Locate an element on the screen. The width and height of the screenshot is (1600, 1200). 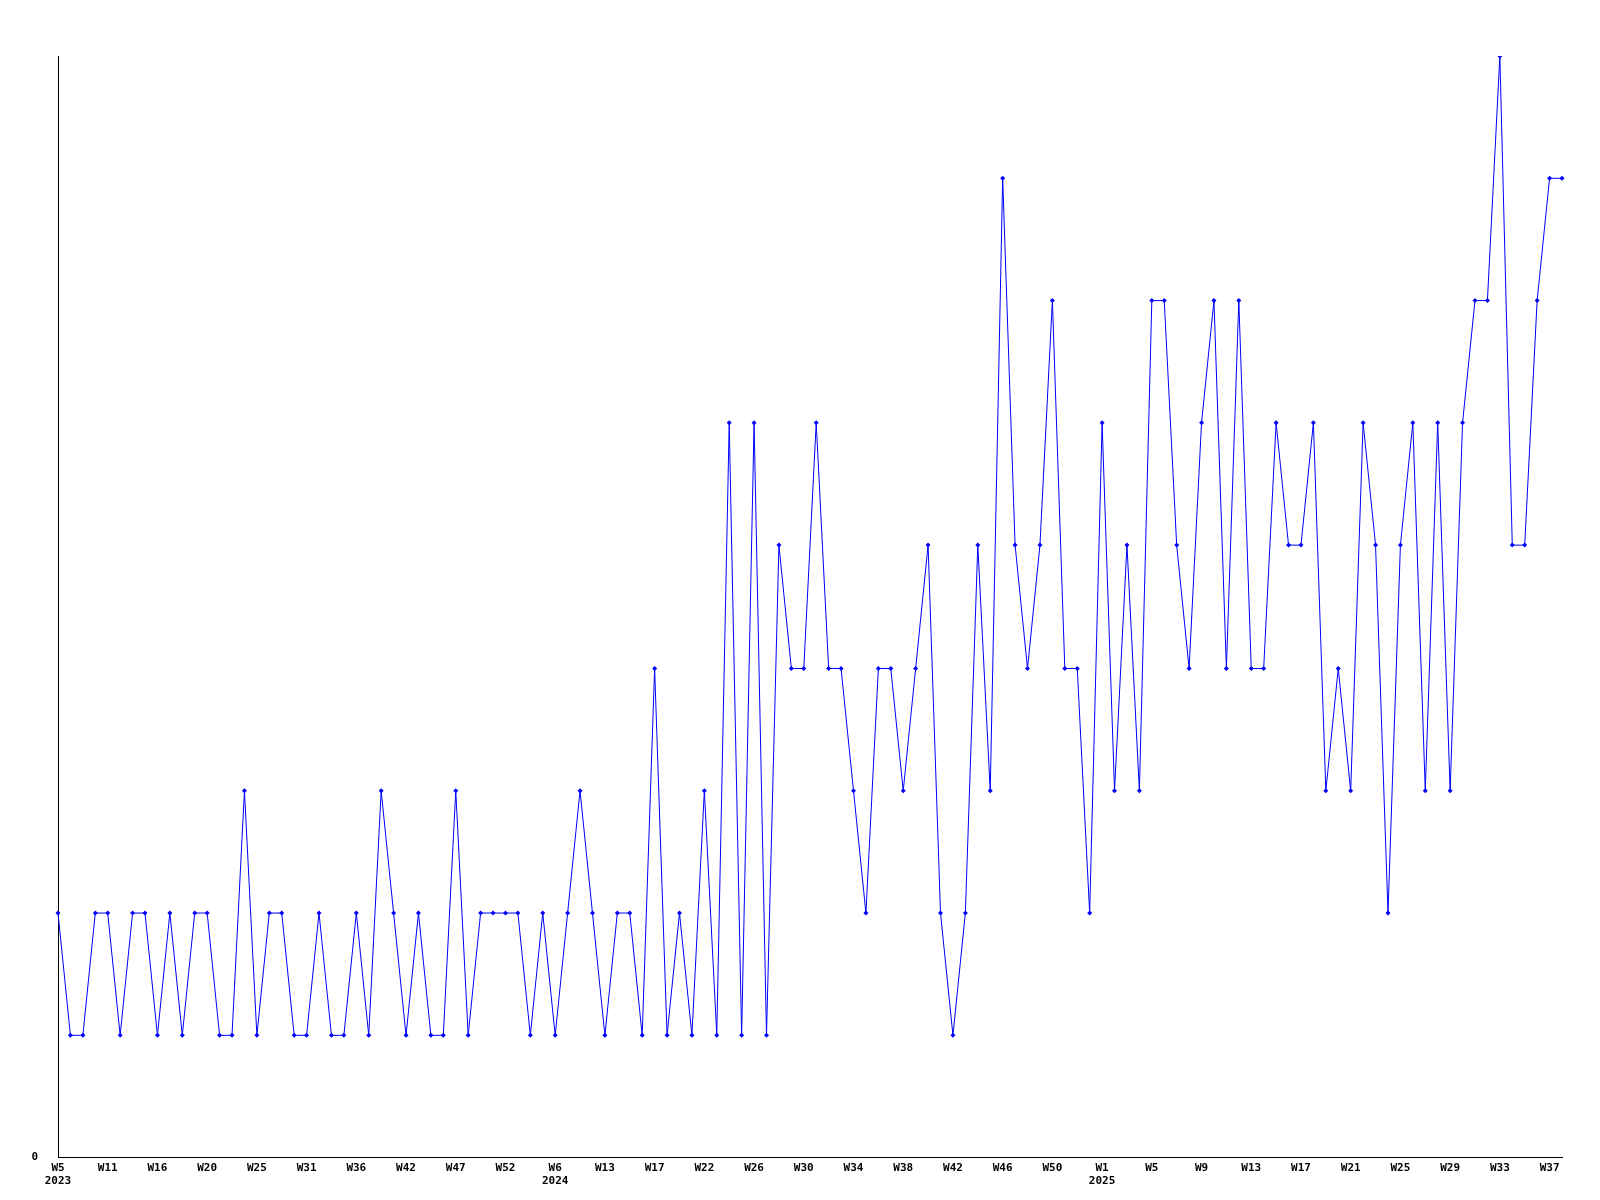
x-tick-label: W34 is located at coordinates (853, 1168).